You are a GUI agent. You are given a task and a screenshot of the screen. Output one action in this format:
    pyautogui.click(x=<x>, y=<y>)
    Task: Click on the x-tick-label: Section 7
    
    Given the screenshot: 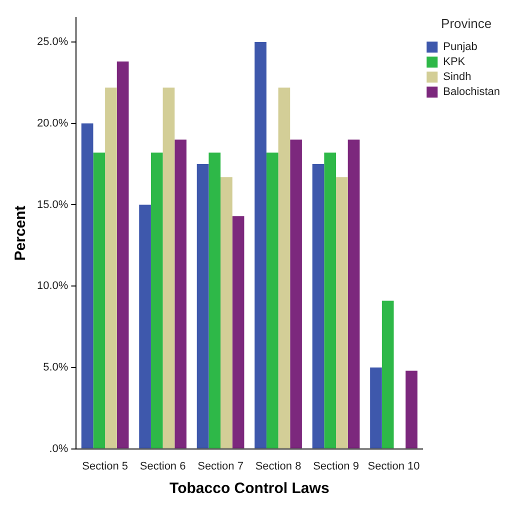 What is the action you would take?
    pyautogui.click(x=221, y=466)
    